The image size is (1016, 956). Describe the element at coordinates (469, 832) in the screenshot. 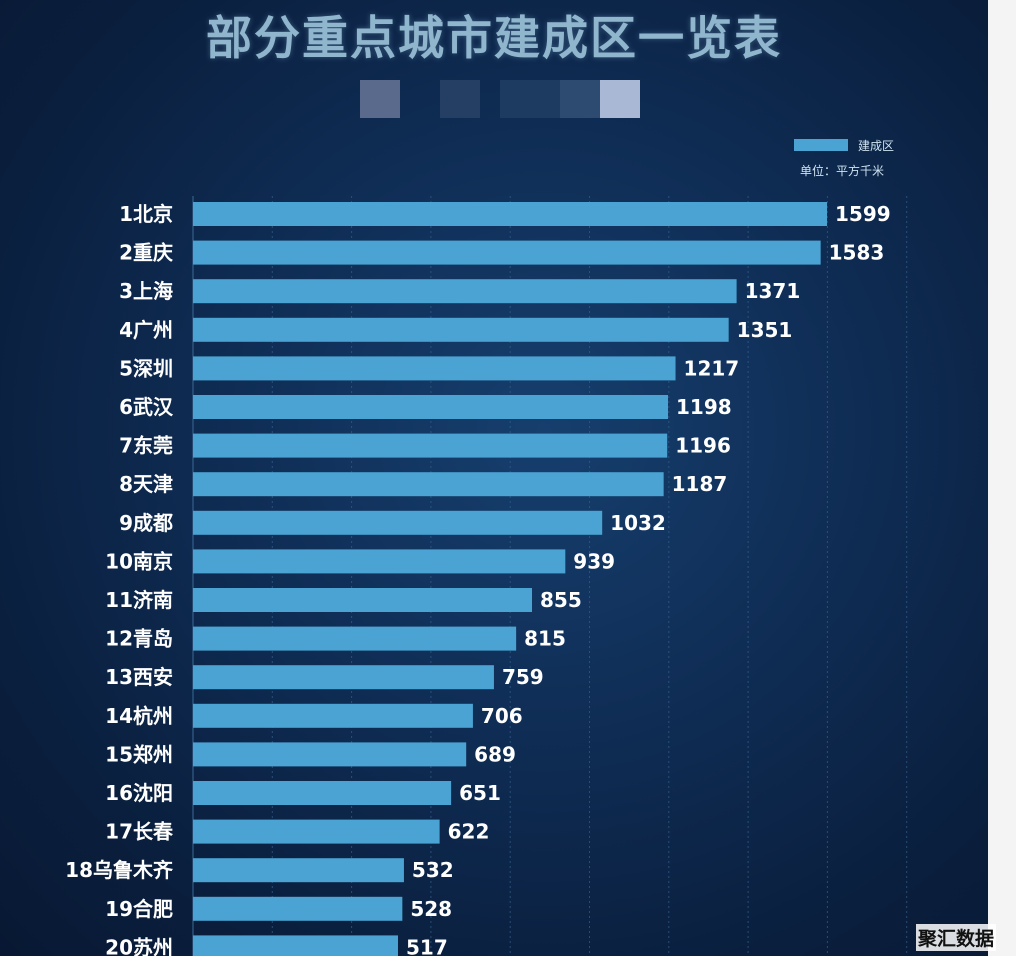

I see `value-label: 622` at that location.